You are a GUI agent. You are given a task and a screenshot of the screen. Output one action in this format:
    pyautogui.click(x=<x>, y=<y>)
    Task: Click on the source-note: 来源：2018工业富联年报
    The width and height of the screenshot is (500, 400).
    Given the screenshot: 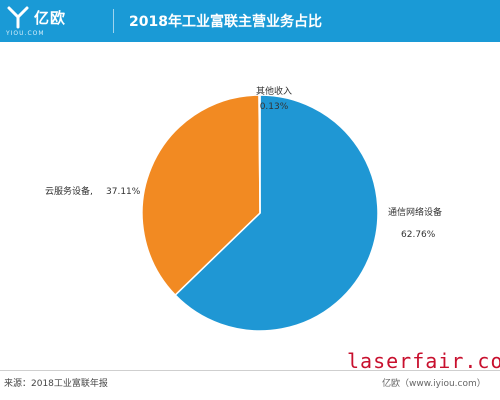 What is the action you would take?
    pyautogui.click(x=56, y=384)
    